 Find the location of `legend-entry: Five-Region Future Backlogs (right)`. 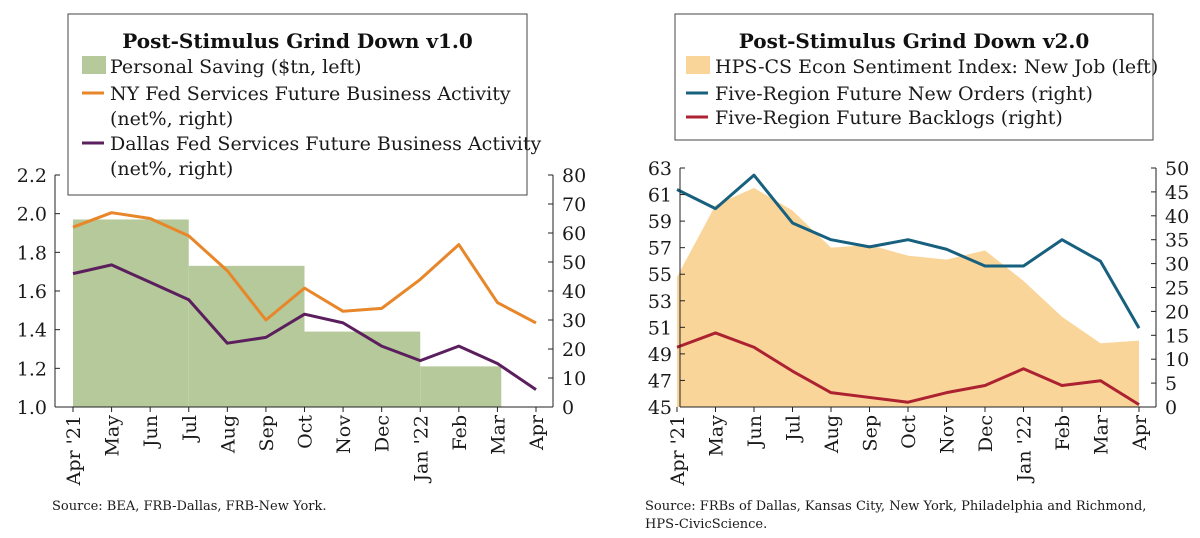

legend-entry: Five-Region Future Backlogs (right) is located at coordinates (889, 118).